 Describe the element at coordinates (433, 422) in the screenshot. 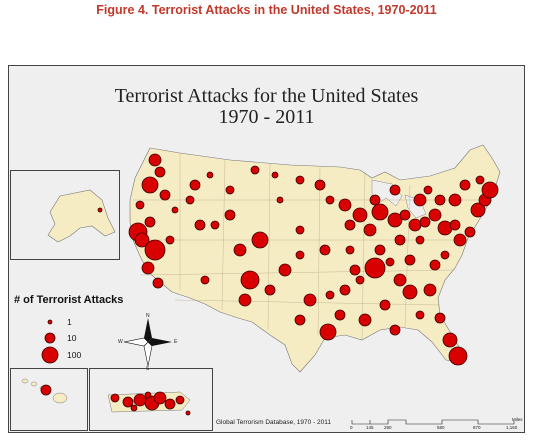

I see `scale-bar` at that location.